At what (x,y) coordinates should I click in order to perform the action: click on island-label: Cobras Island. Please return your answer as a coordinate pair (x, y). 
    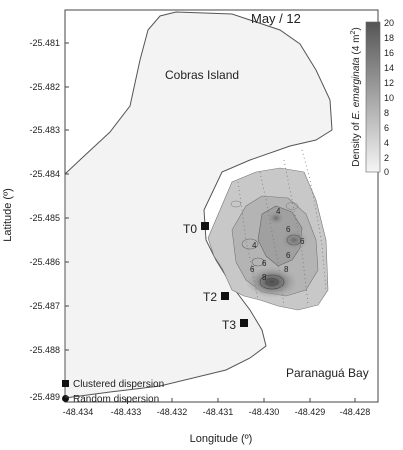
    Looking at the image, I should click on (202, 75).